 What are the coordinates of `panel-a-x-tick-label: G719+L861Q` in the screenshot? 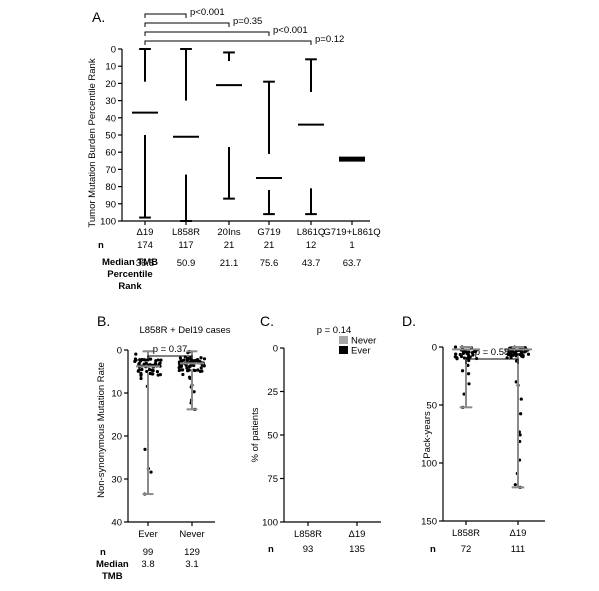 It's located at (351, 232).